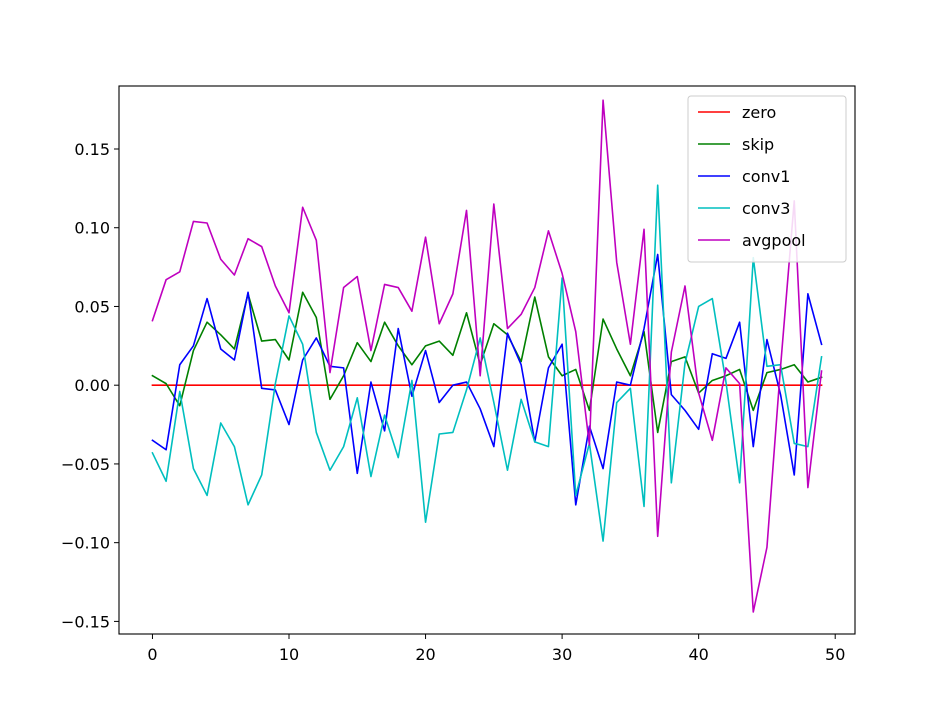  I want to click on legend-label-conv1: conv1, so click(766, 176).